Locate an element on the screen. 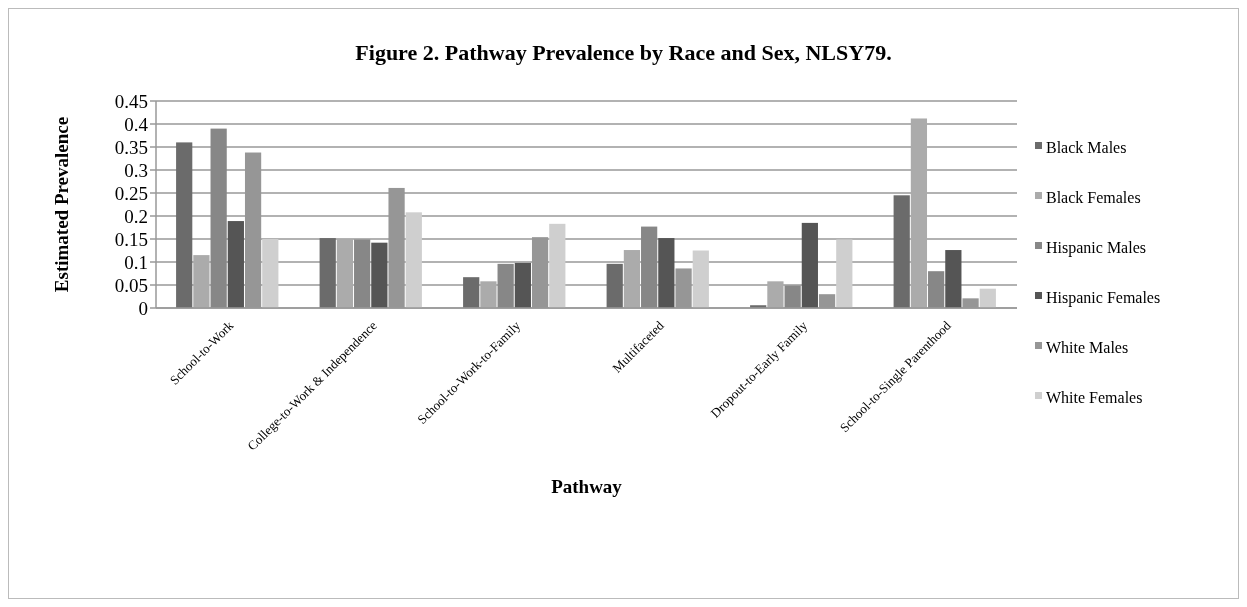  y-tick-label: 0 is located at coordinates (143, 308).